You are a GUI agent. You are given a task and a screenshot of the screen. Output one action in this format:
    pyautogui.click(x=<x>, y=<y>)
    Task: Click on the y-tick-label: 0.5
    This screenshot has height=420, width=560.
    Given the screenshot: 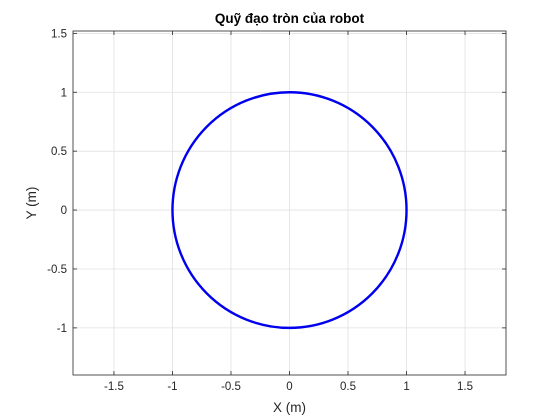 What is the action you would take?
    pyautogui.click(x=59, y=152)
    